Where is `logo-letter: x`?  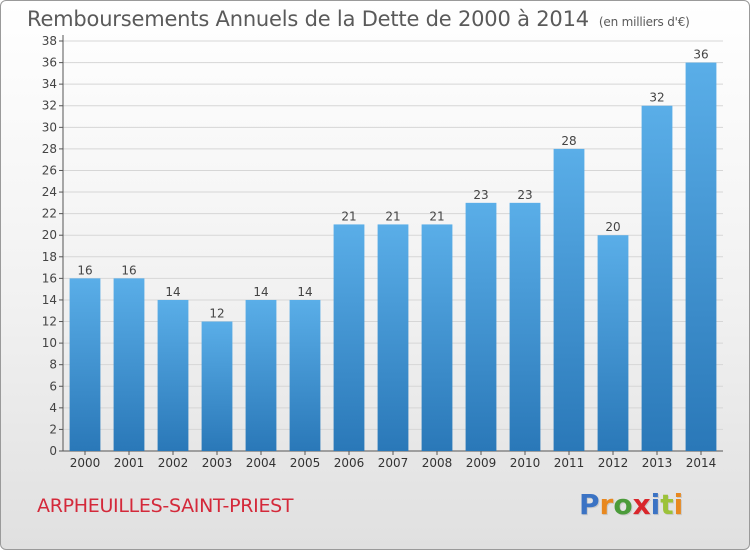 logo-letter: x is located at coordinates (641, 504).